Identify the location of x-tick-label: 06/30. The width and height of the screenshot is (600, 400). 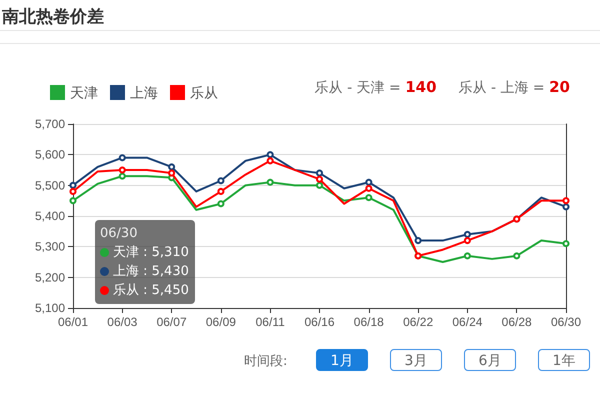
(566, 322).